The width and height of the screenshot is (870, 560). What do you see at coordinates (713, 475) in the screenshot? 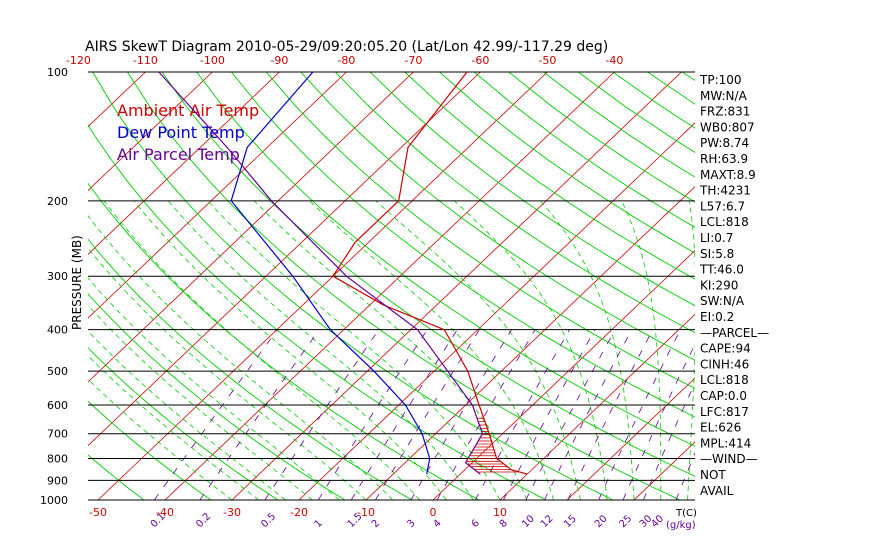
I see `stat-line: NOT` at bounding box center [713, 475].